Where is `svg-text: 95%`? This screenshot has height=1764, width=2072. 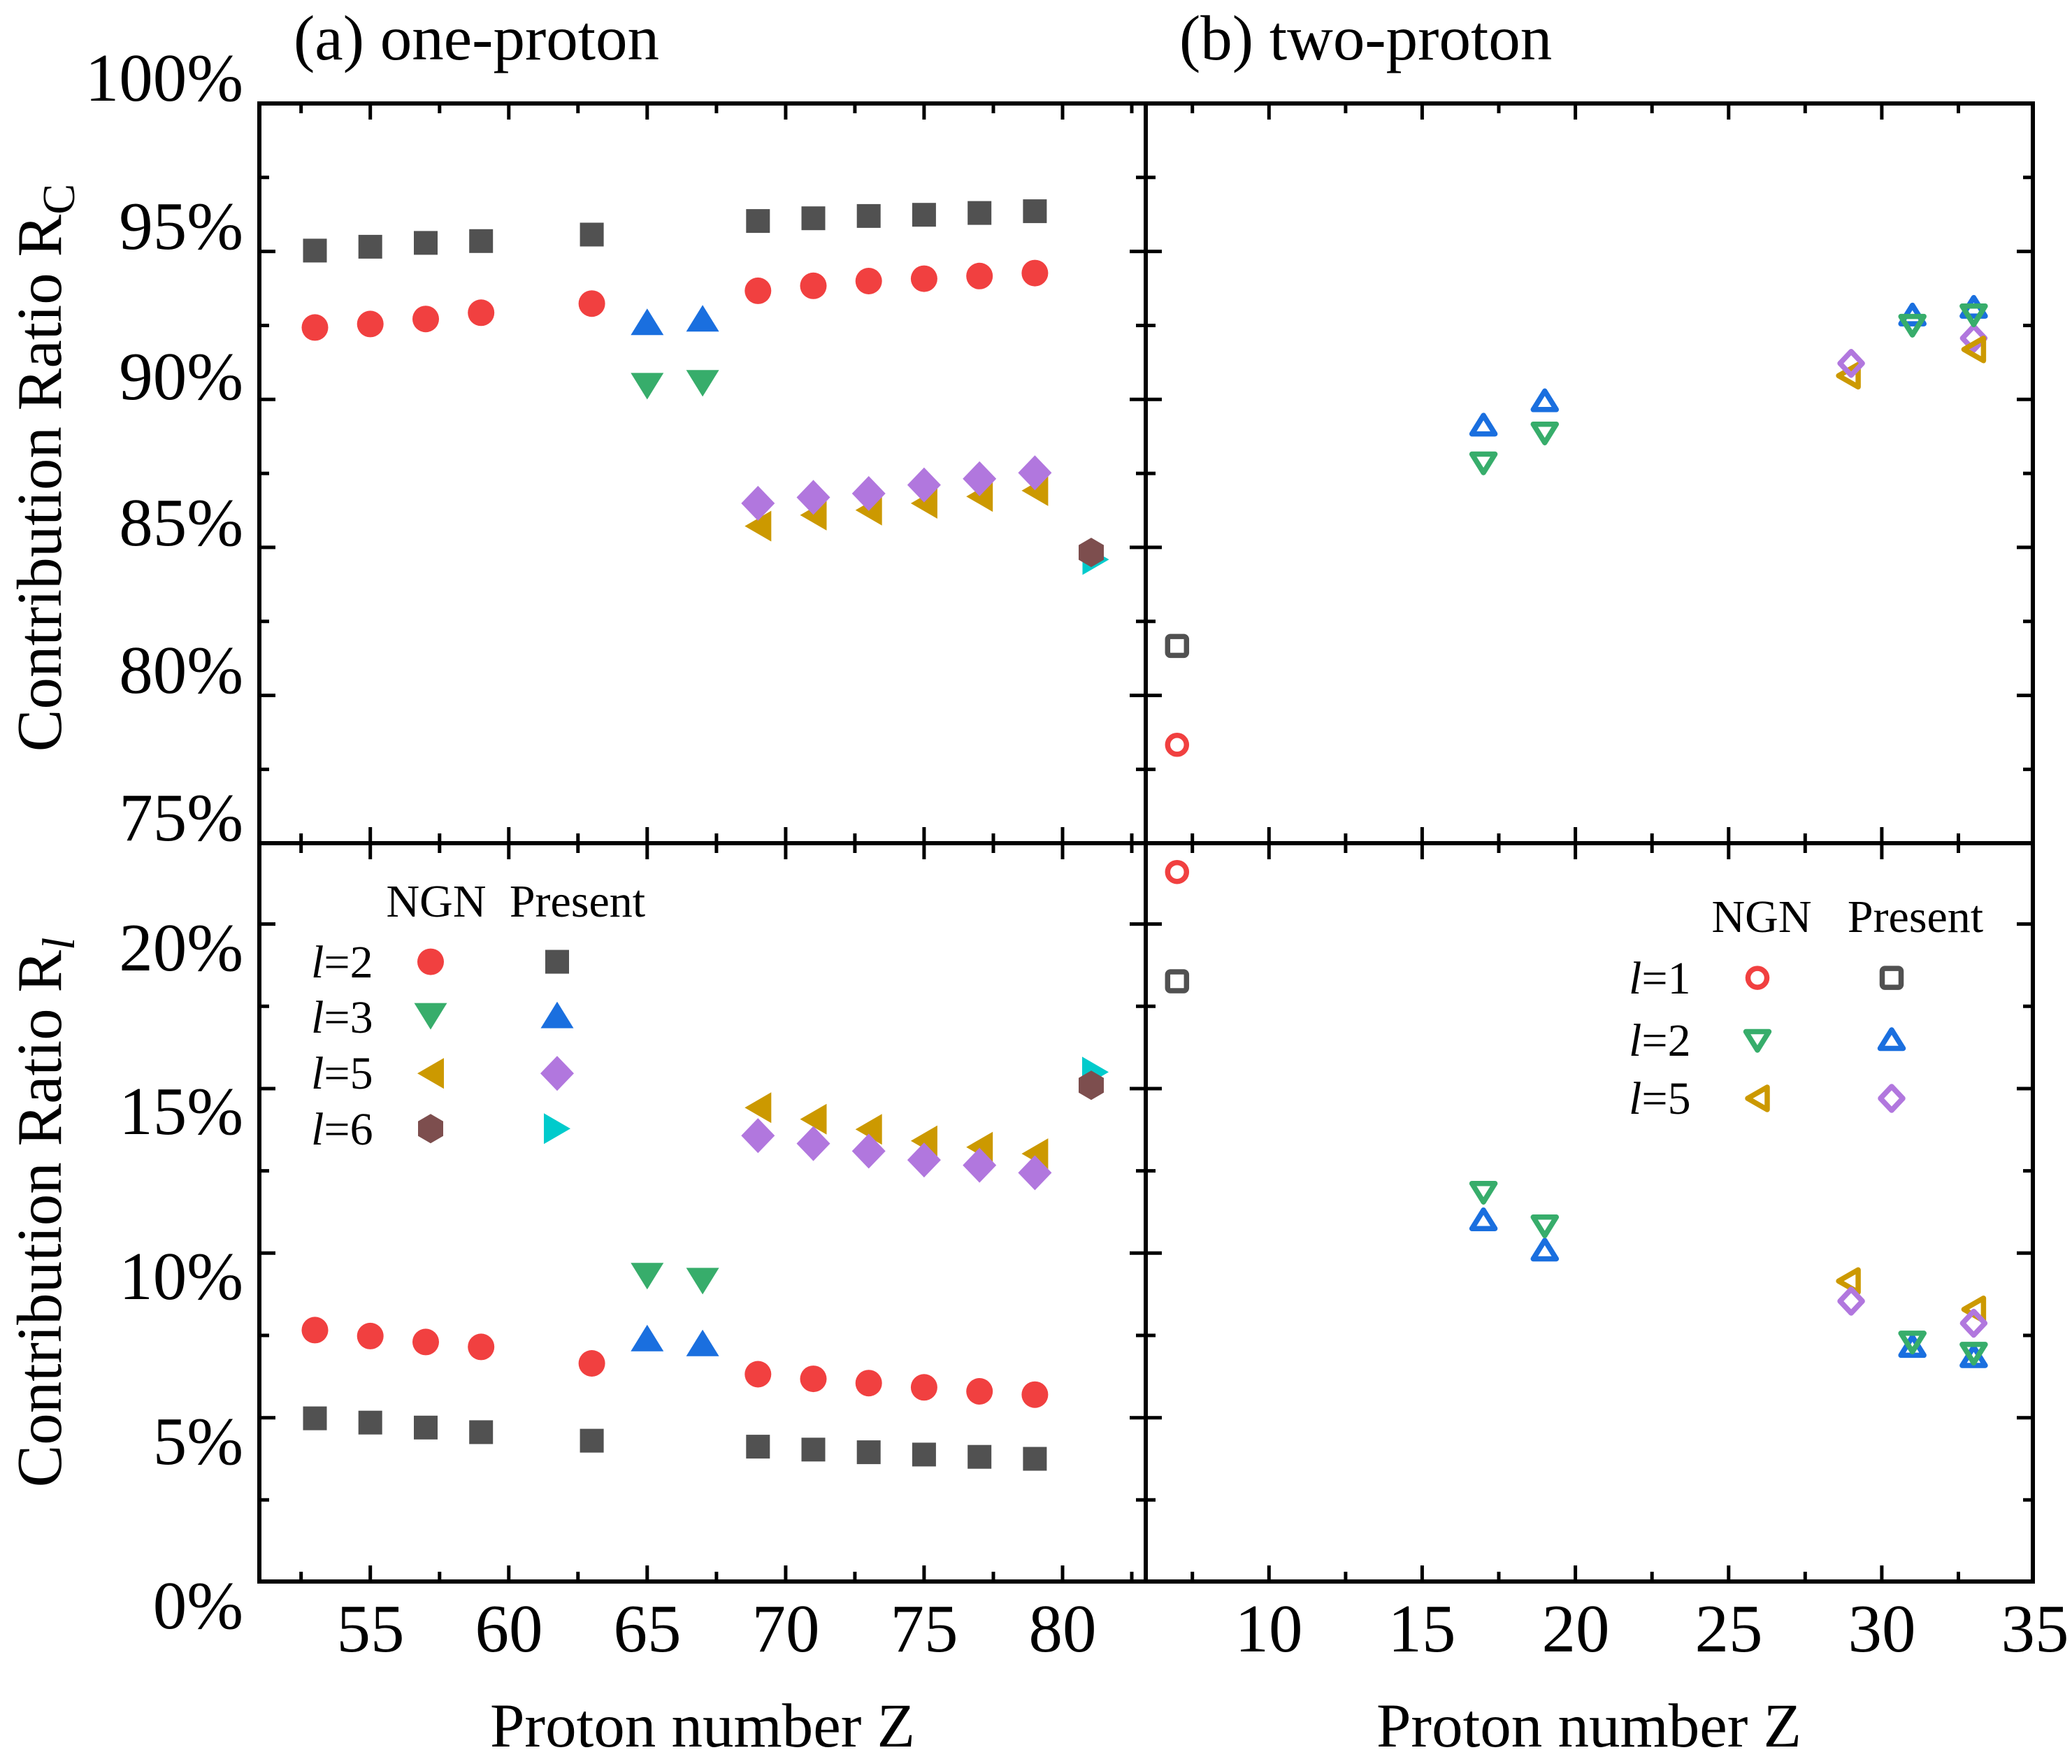 svg-text: 95% is located at coordinates (181, 227).